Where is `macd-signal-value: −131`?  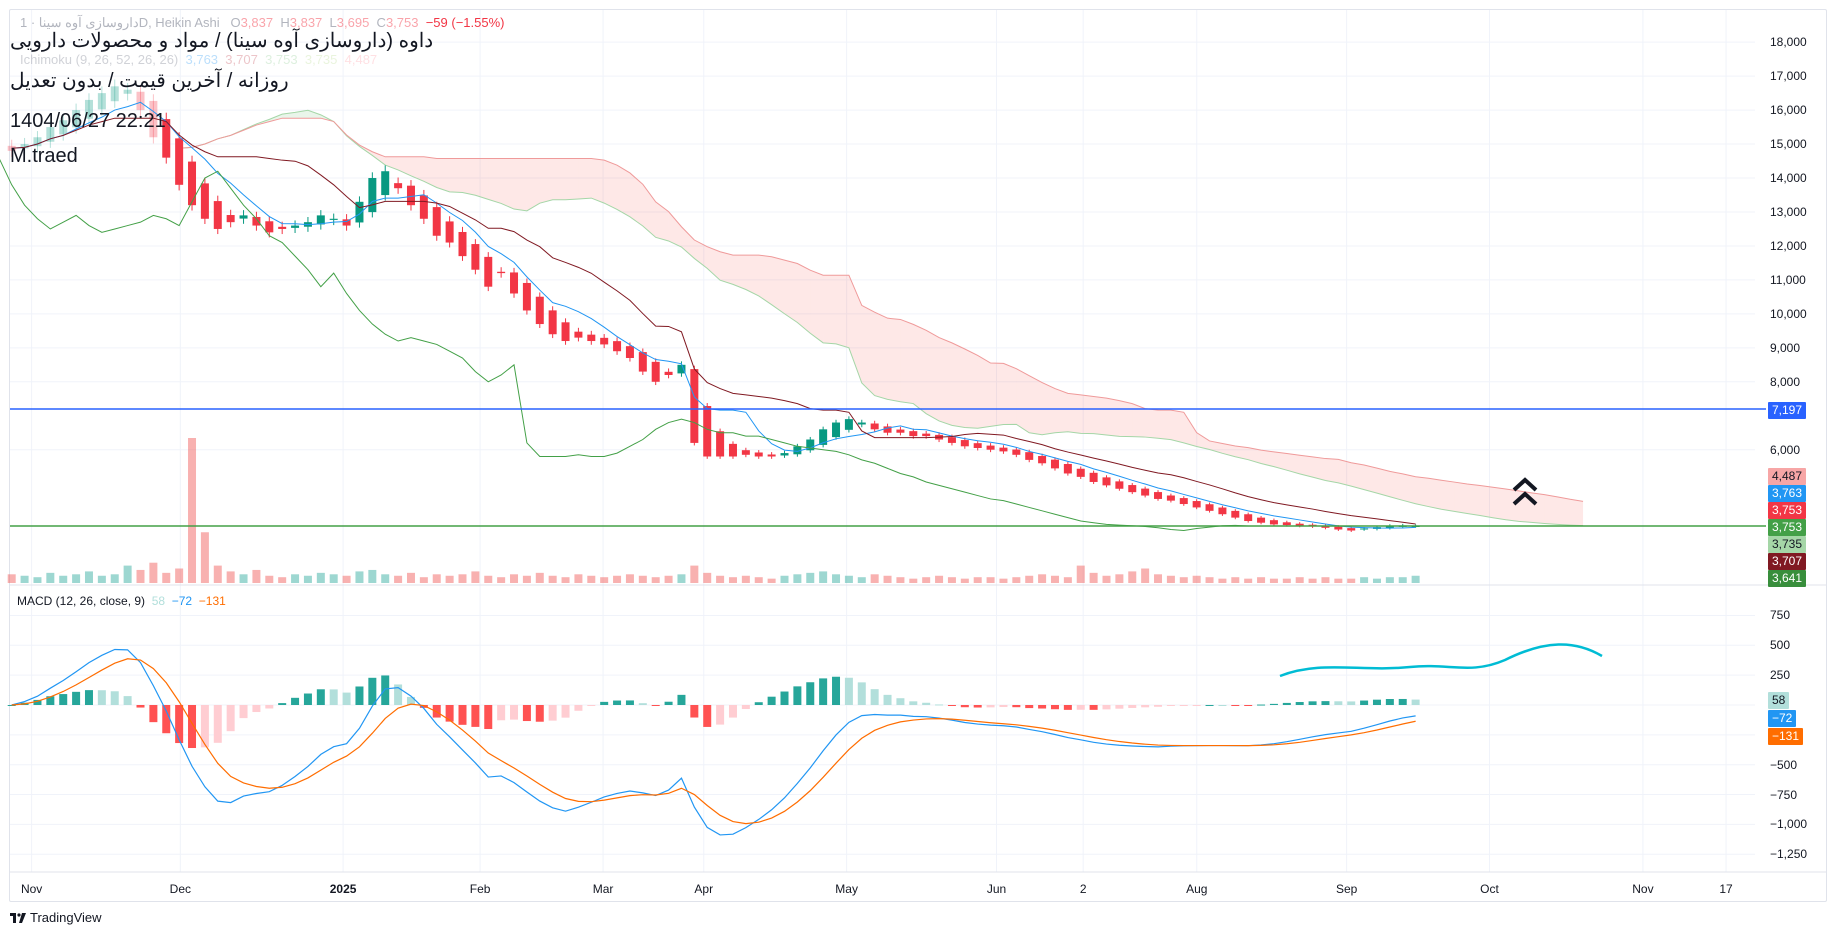 macd-signal-value: −131 is located at coordinates (212, 601).